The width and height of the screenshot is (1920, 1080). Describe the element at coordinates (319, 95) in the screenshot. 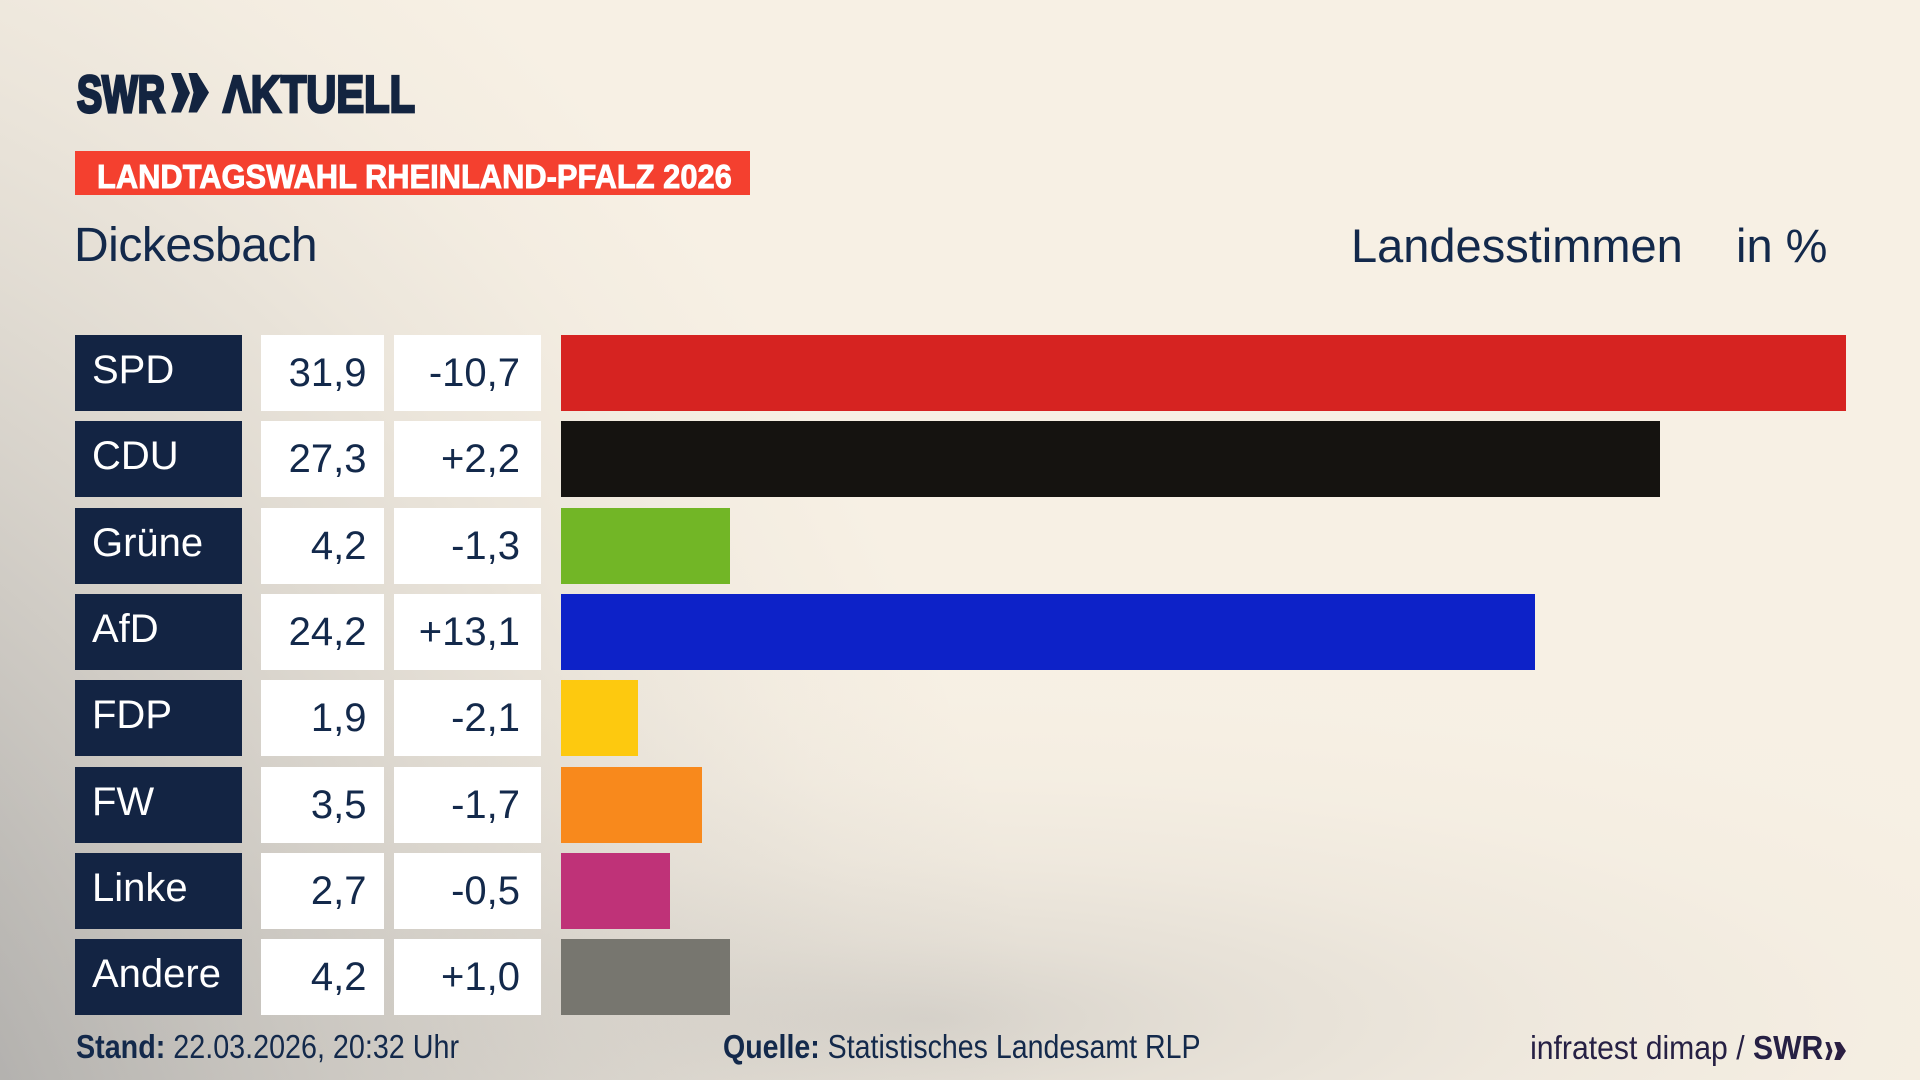

I see `svg-text: ΛKTUELL` at that location.